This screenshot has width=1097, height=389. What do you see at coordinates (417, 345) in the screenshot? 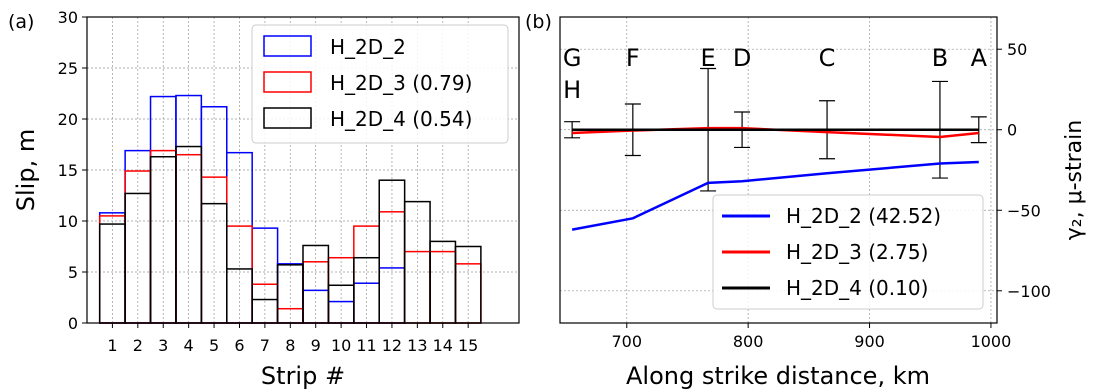
I see `panel-a-xtick-label: 13` at bounding box center [417, 345].